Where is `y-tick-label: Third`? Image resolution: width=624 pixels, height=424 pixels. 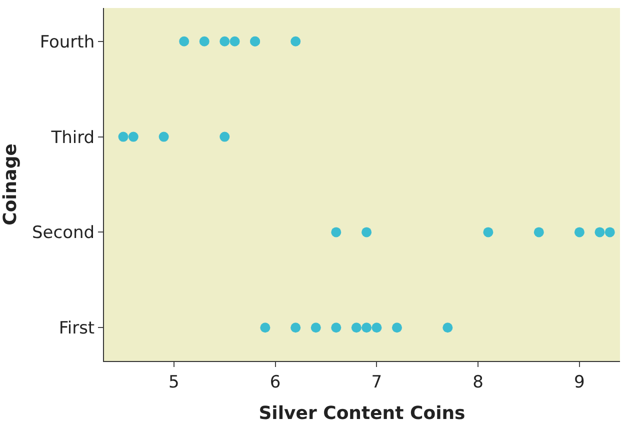
y-tick-label: Third is located at coordinates (72, 138).